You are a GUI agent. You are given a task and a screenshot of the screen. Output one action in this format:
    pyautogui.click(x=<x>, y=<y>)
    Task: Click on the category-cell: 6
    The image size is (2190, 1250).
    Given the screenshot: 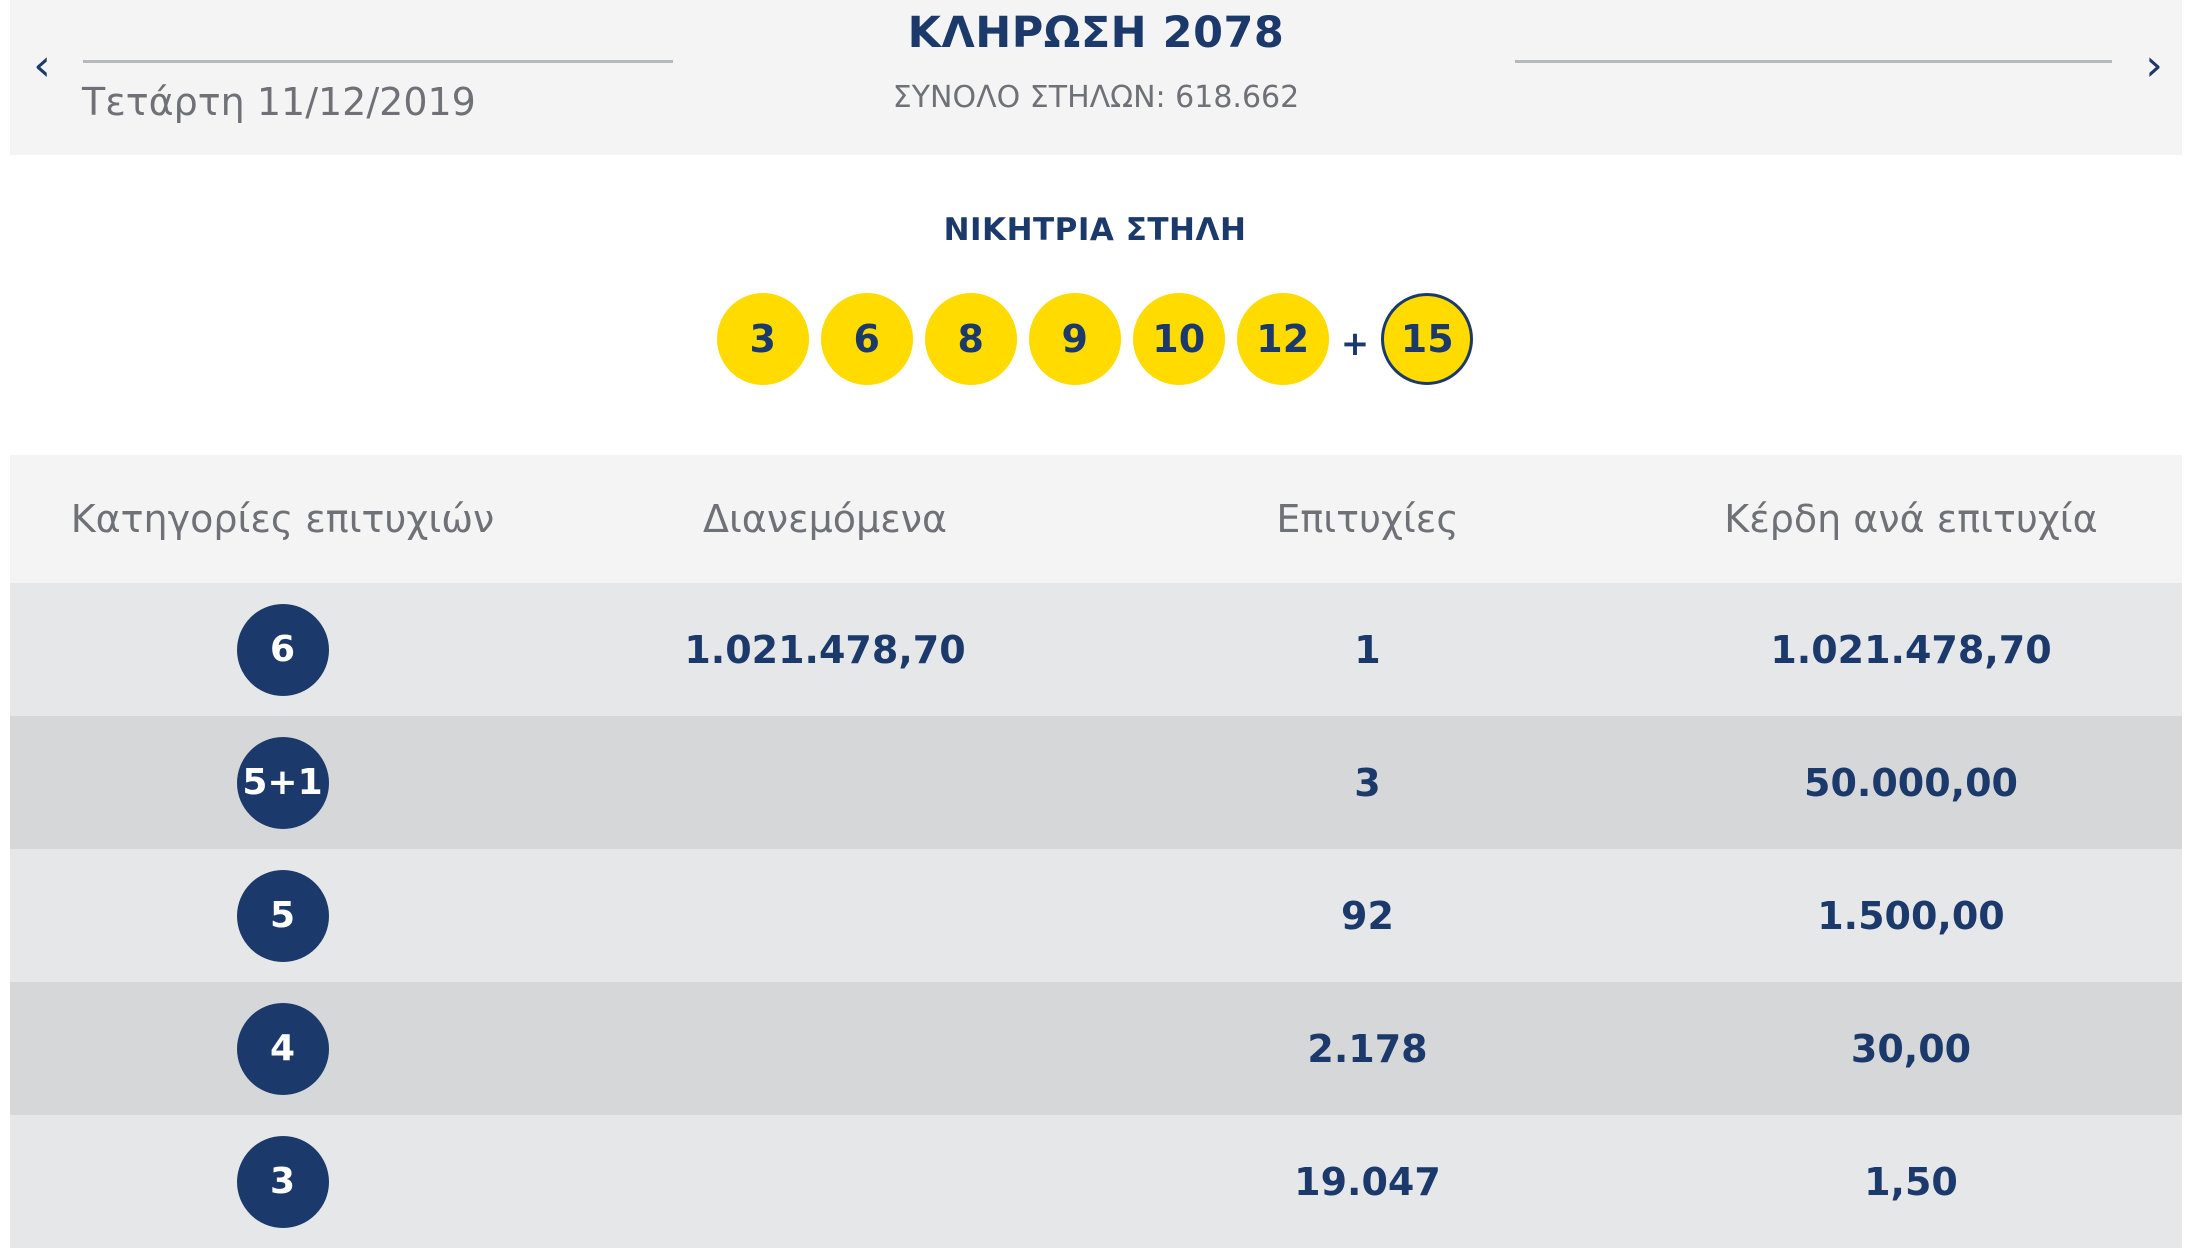 What is the action you would take?
    pyautogui.click(x=282, y=649)
    